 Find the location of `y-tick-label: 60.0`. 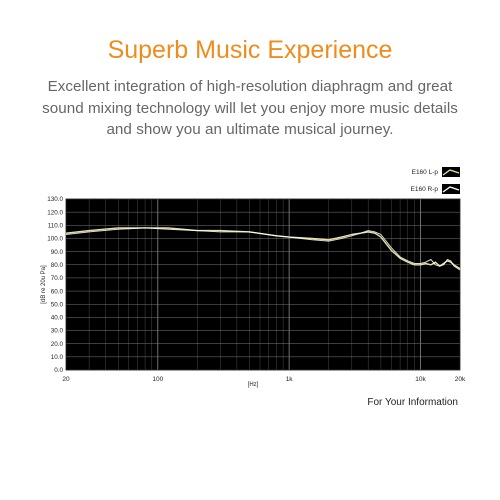

y-tick-label: 60.0 is located at coordinates (57, 291).